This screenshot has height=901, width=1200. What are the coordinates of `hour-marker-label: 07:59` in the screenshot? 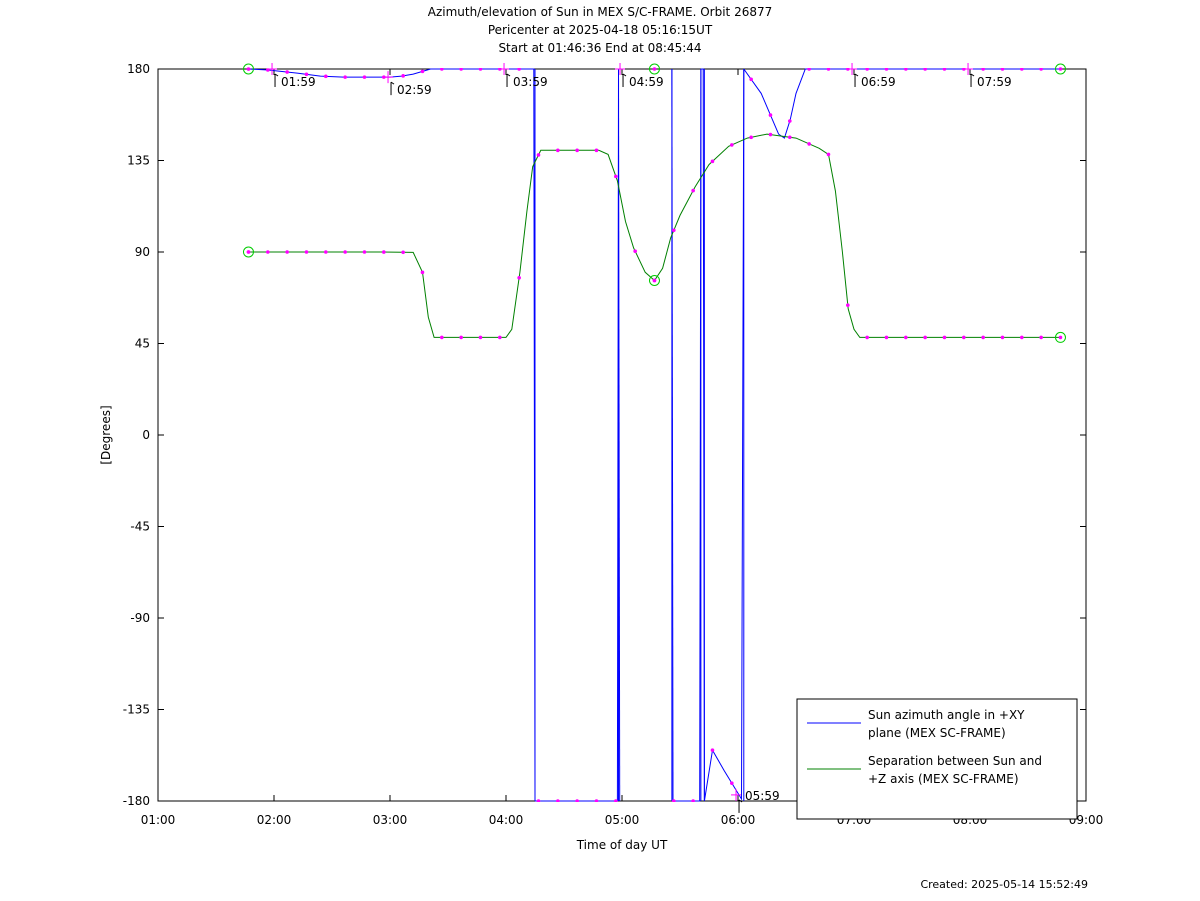 It's located at (994, 82).